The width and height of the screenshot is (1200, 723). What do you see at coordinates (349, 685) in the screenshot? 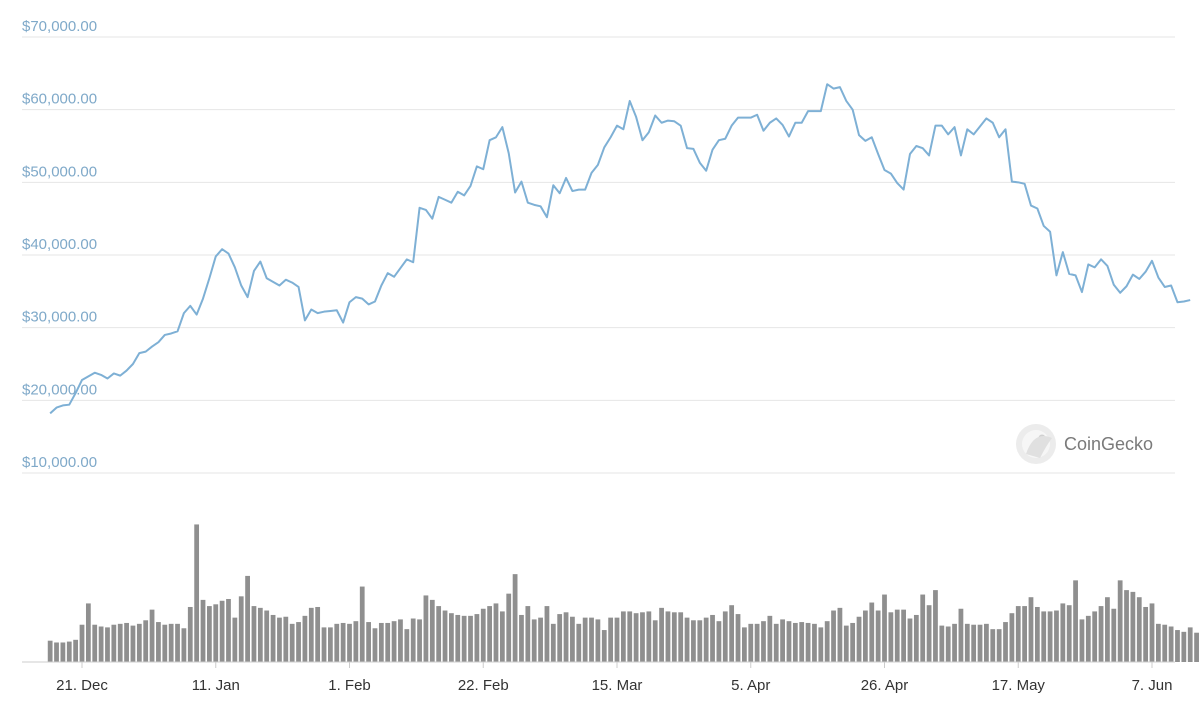
I see `x-tick-label: 1. Feb` at bounding box center [349, 685].